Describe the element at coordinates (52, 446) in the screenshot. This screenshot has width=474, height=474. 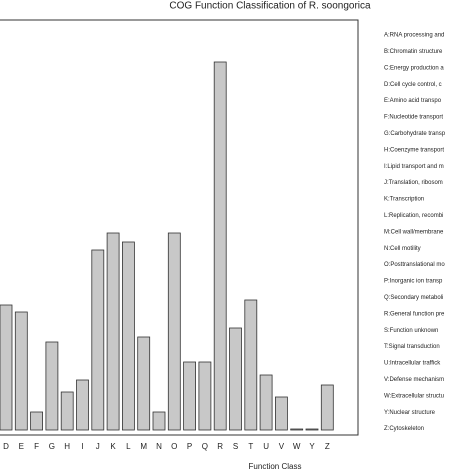
I see `x-tick-label: G` at that location.